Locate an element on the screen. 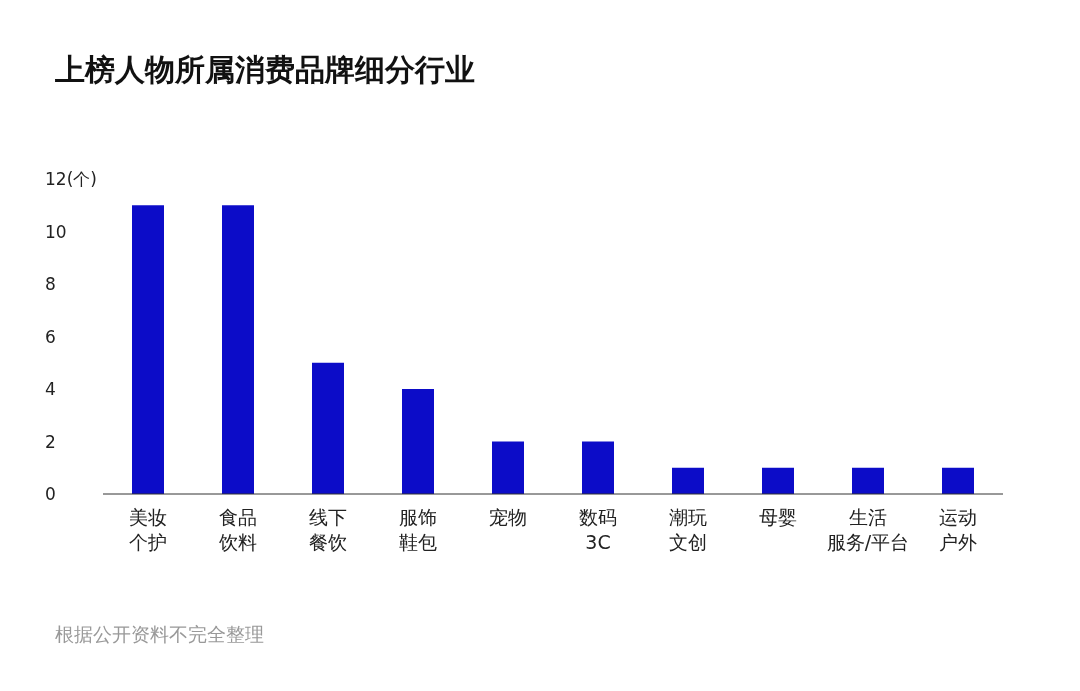  y-tick-label: 12(个) is located at coordinates (71, 179).